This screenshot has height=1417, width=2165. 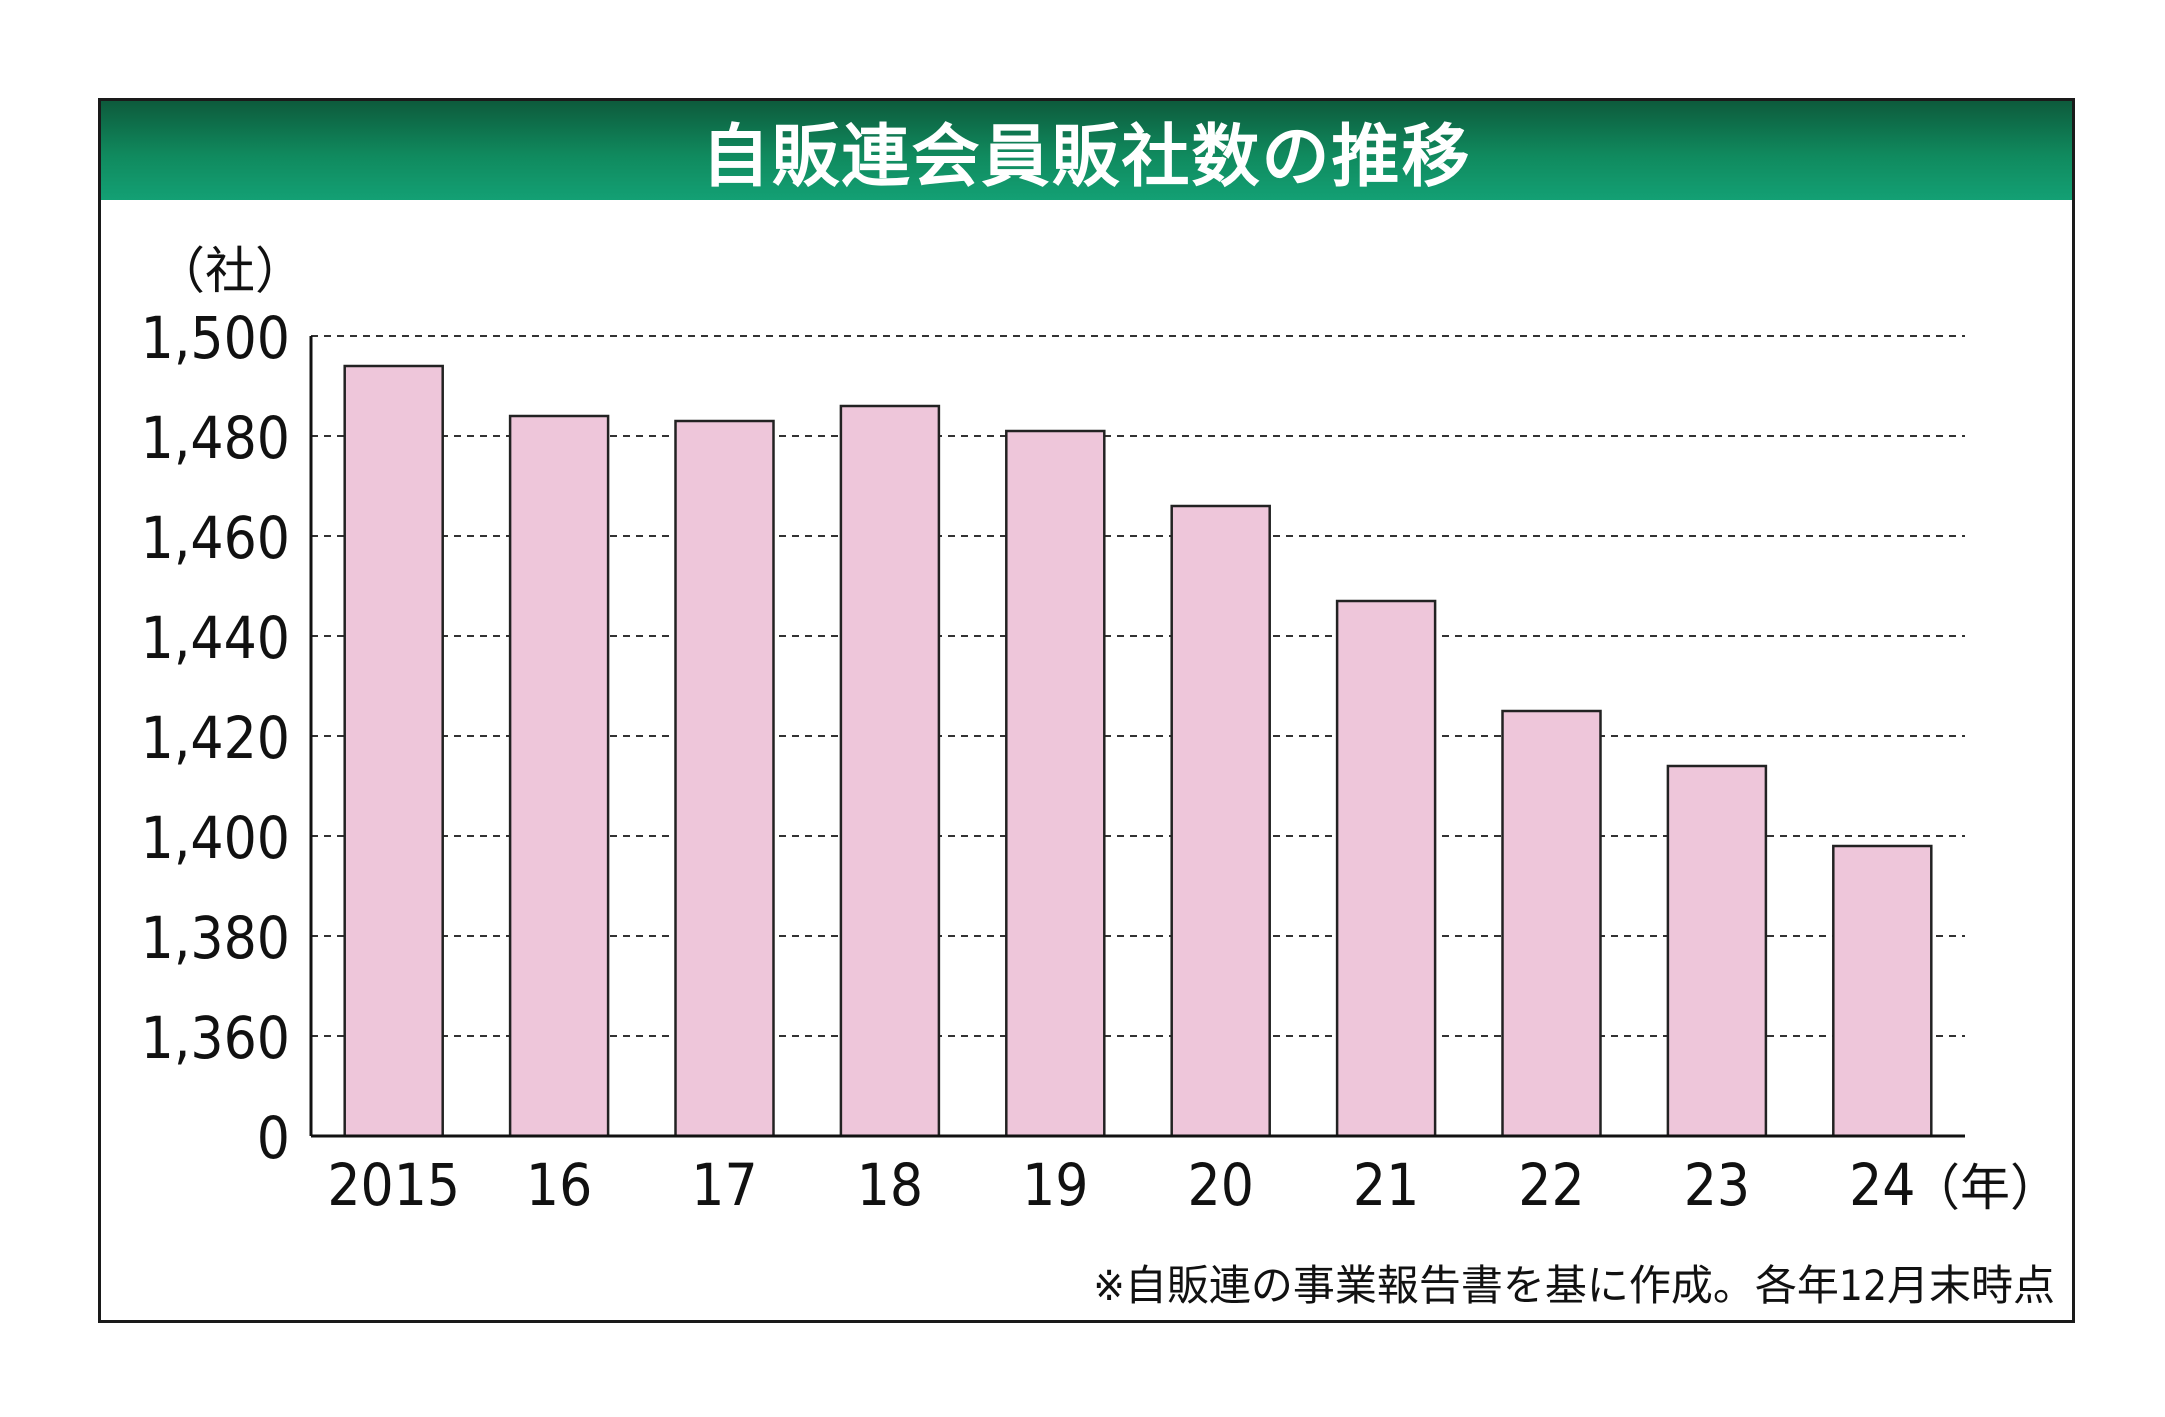 I want to click on x-tick-label: 22, so click(x=1551, y=1185).